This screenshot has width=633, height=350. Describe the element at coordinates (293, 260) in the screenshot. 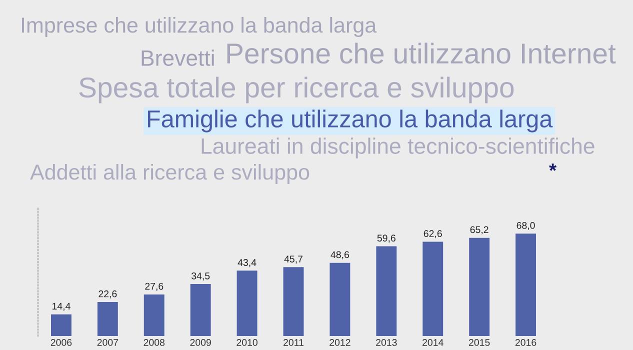

I see `data-label: 45,7` at that location.